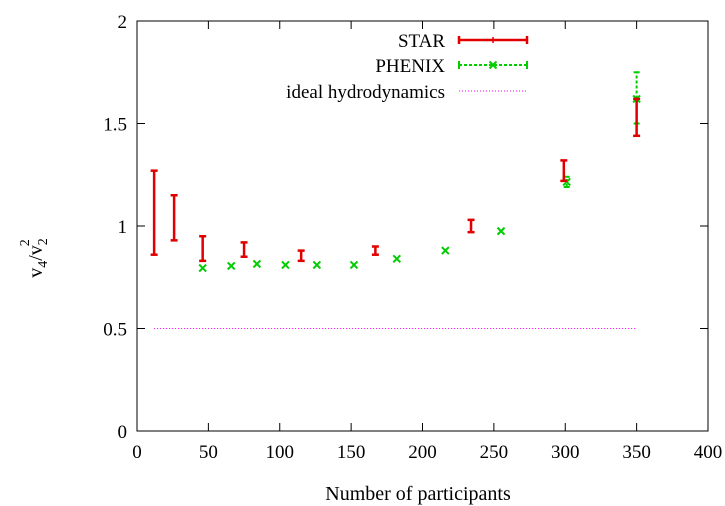 This screenshot has height=506, width=725. I want to click on y-label-base: v, so click(36, 273).